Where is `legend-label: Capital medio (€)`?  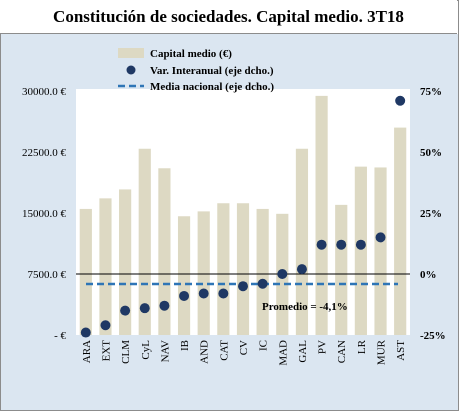
legend-label: Capital medio (€) is located at coordinates (191, 54).